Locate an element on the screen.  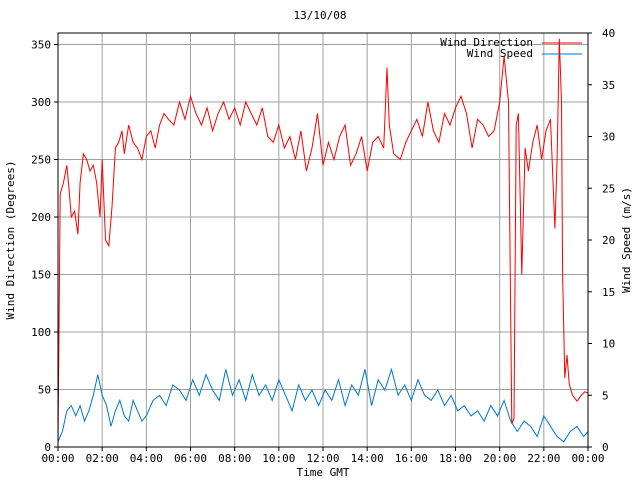
y-axis-left-title: Wind Direction (Degrees) is located at coordinates (10, 240).